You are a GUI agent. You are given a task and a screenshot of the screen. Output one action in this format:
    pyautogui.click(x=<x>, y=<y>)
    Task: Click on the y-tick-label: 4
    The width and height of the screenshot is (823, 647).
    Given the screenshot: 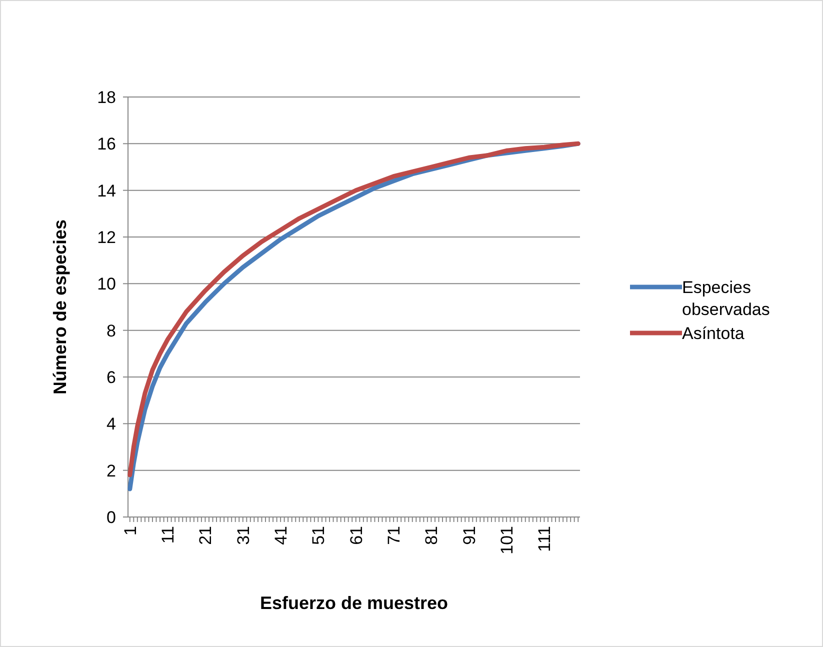 What is the action you would take?
    pyautogui.click(x=111, y=424)
    